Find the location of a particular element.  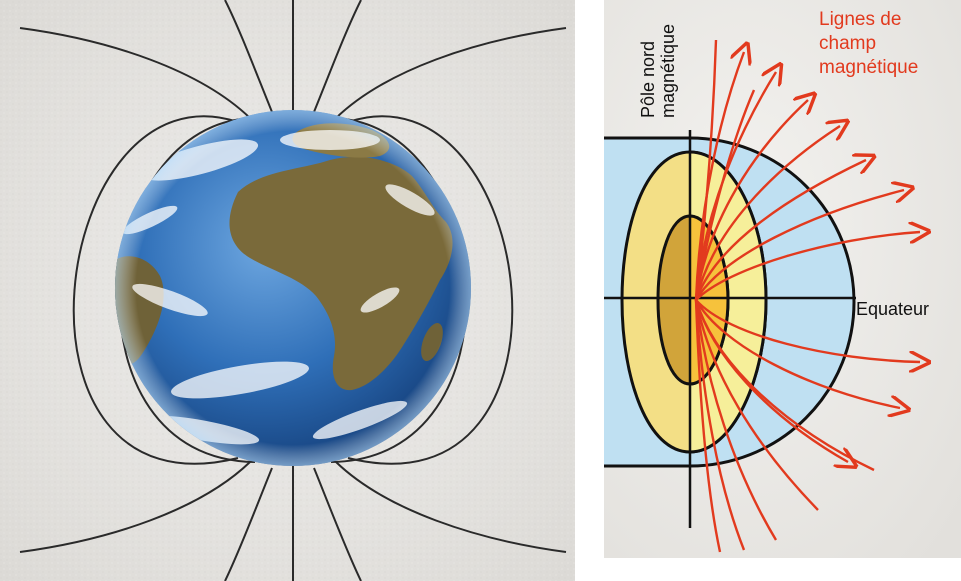

label-equator: Equateur is located at coordinates (892, 309).